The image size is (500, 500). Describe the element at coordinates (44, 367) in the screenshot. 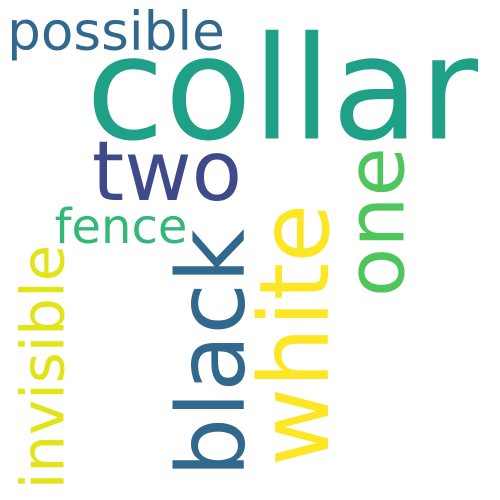

I see `word-invisible: invisible` at that location.